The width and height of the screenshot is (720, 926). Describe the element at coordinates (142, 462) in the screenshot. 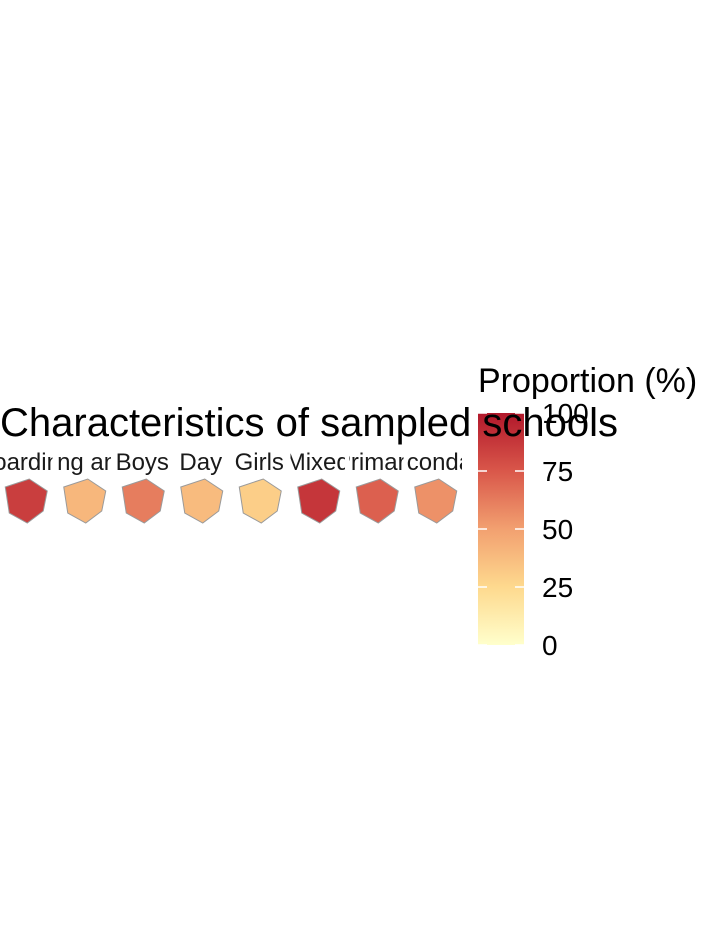

I see `panel-strip-label: Boys` at that location.